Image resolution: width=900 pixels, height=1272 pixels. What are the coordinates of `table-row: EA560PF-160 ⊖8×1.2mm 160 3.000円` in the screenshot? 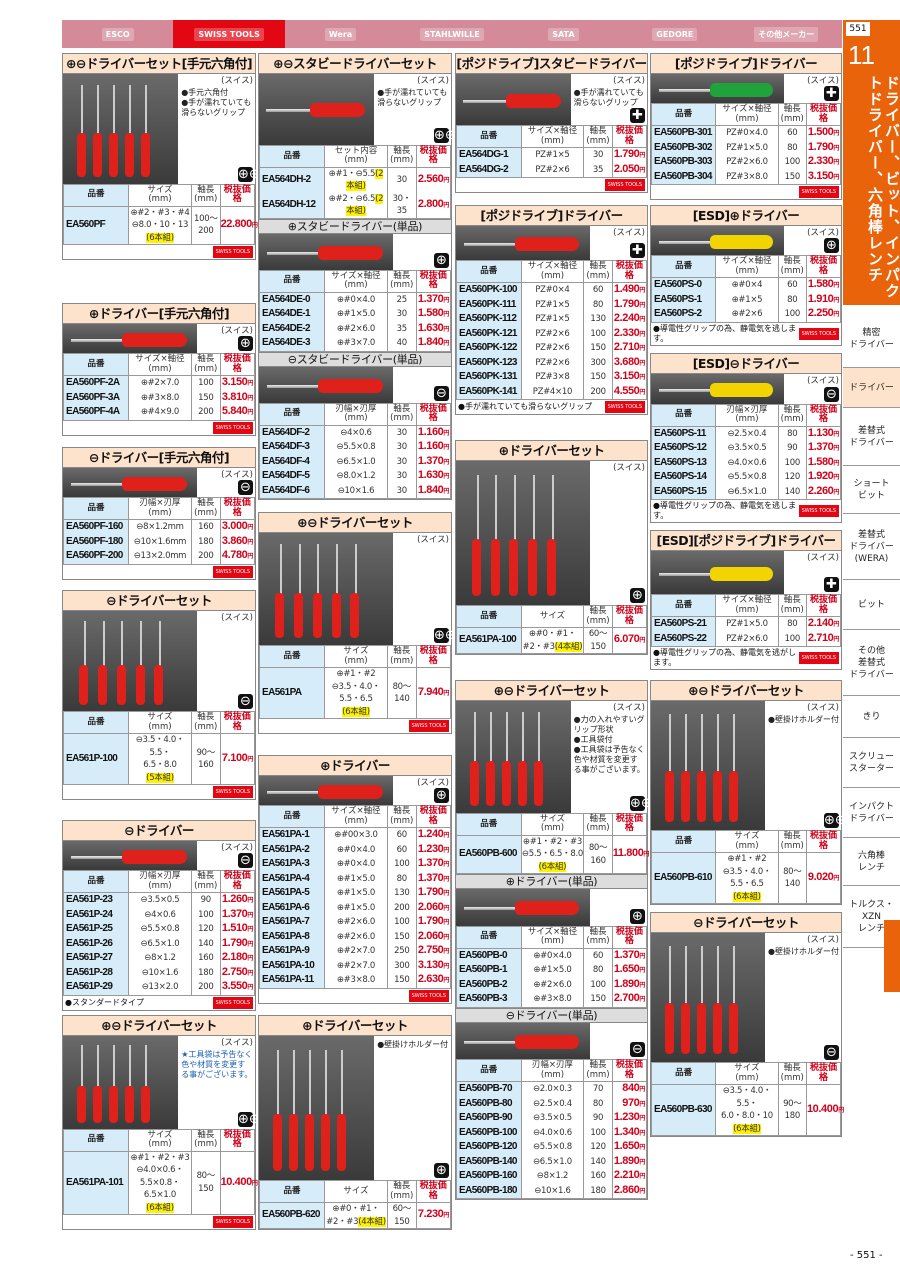 It's located at (159, 527).